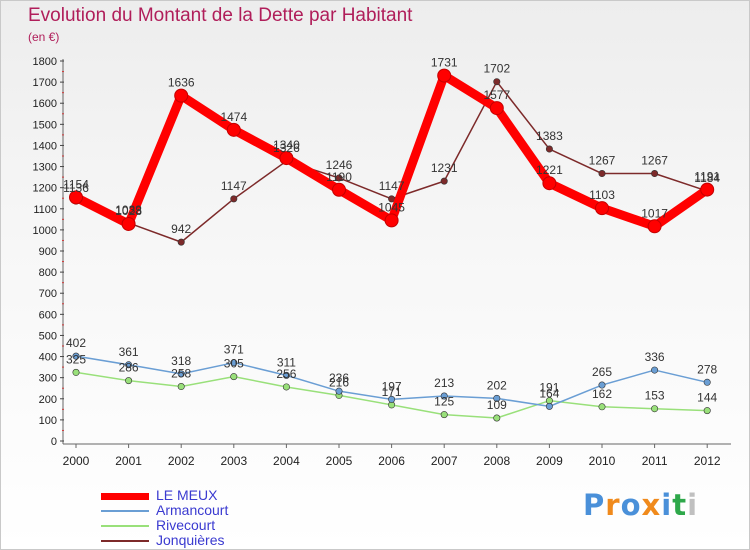 The image size is (750, 550). I want to click on data-label: 361, so click(129, 352).